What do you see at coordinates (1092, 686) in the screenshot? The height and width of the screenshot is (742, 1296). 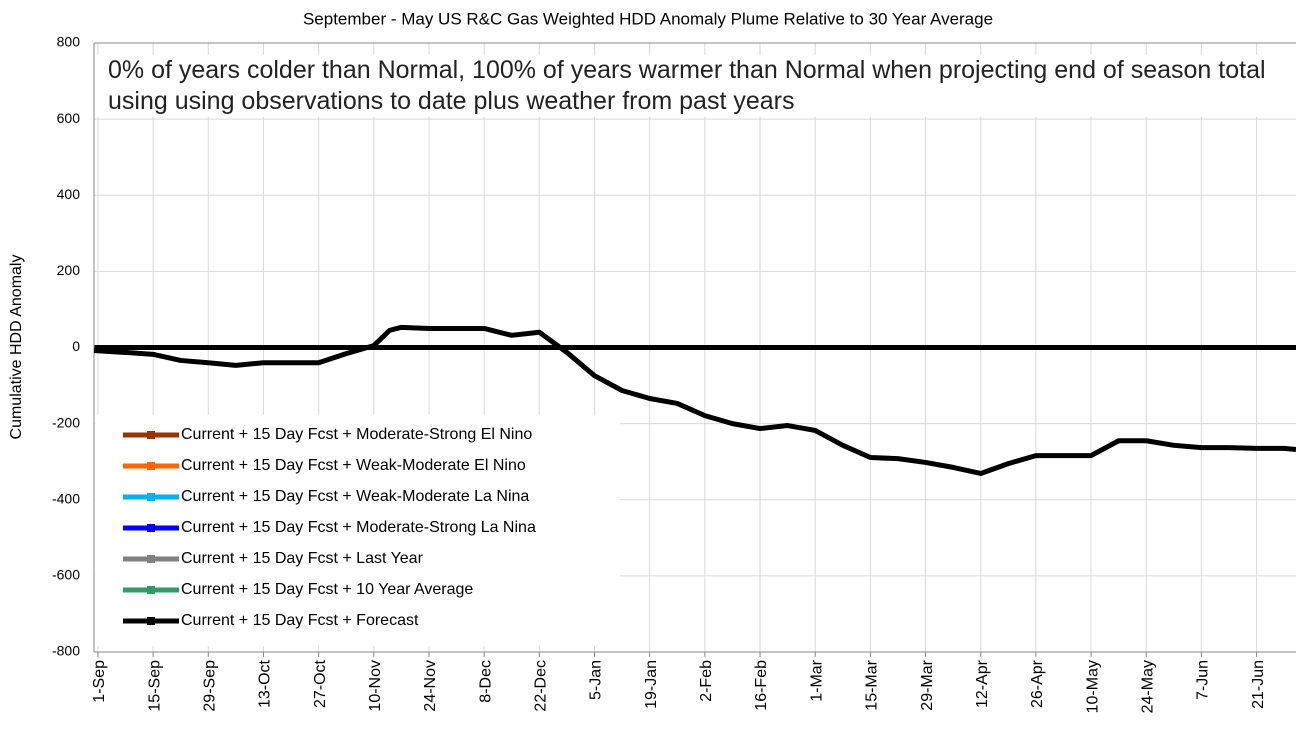 I see `x-tick-label: 10-May` at bounding box center [1092, 686].